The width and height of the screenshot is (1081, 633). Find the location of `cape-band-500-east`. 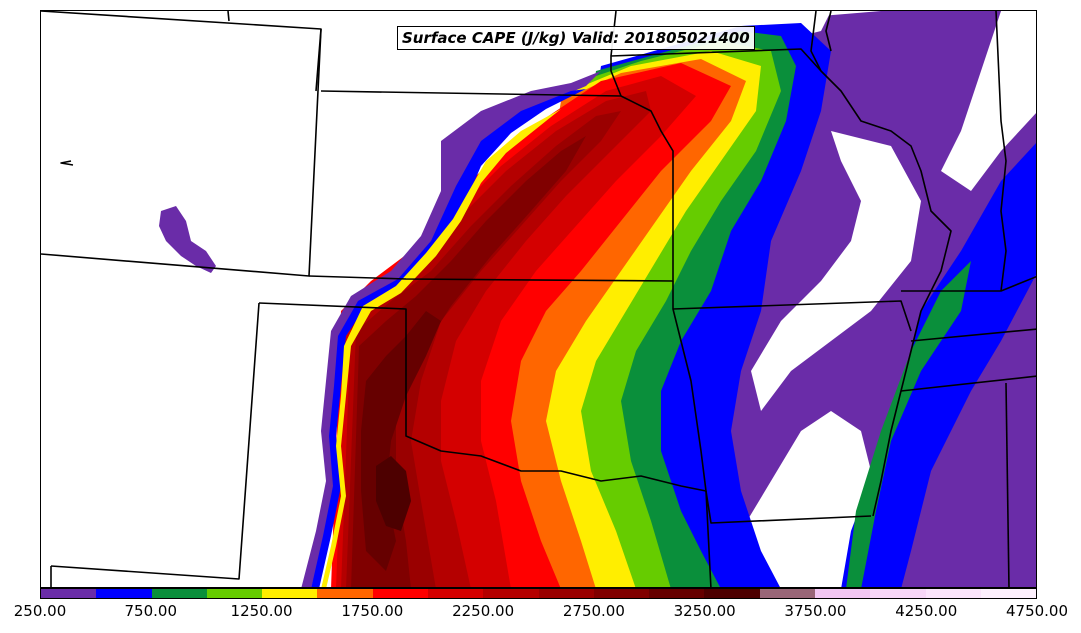

cape-band-500-east is located at coordinates (938, 365).